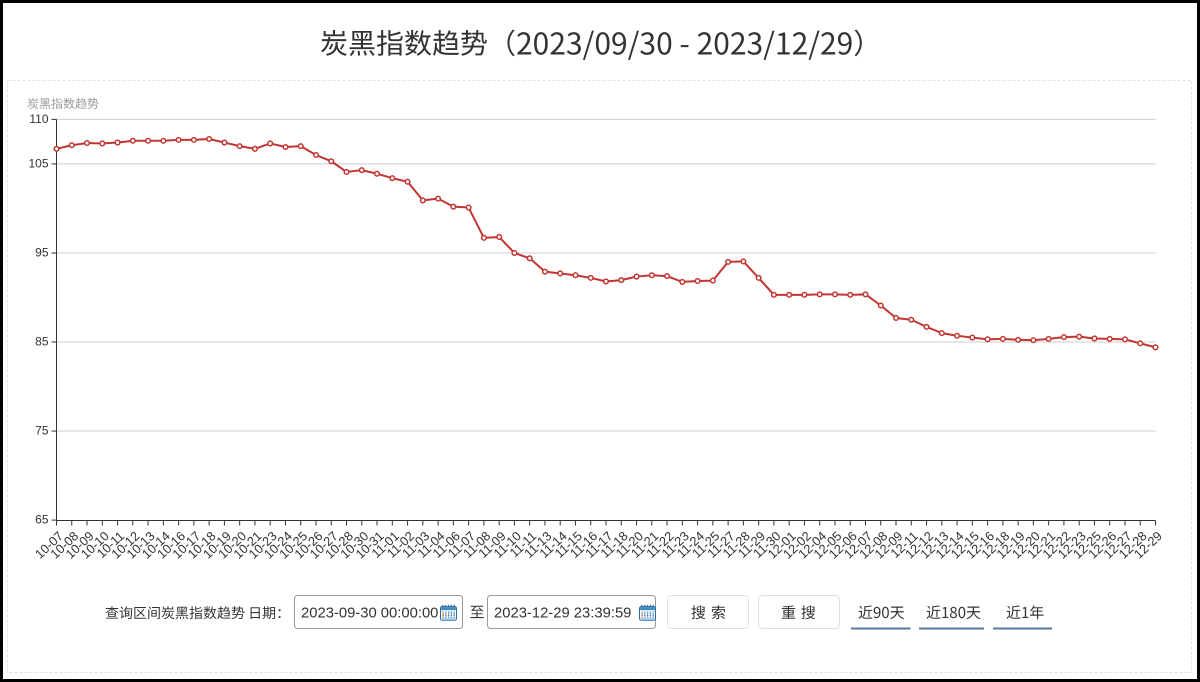 Image resolution: width=1200 pixels, height=682 pixels. What do you see at coordinates (42, 431) in the screenshot?
I see `svg-text: 75` at bounding box center [42, 431].